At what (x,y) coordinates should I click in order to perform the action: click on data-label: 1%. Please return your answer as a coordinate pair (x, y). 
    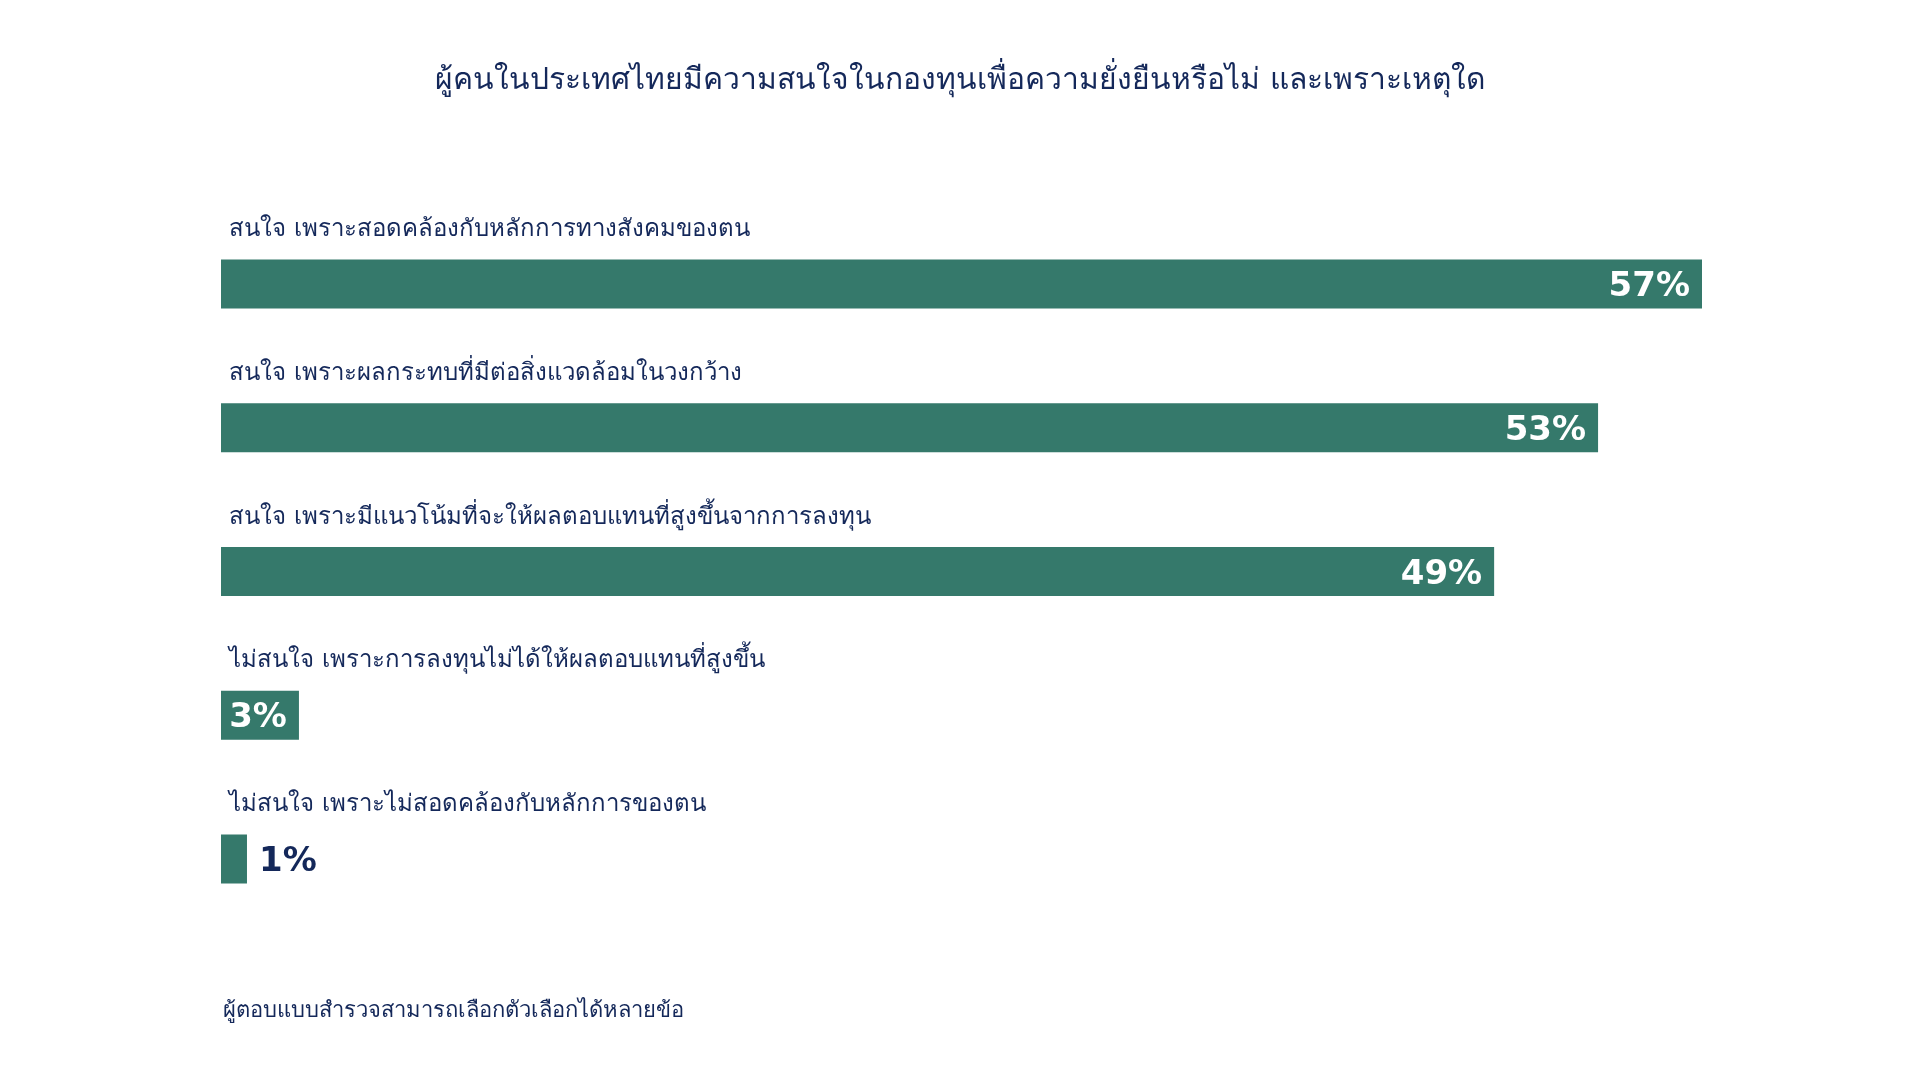
    Looking at the image, I should click on (287, 859).